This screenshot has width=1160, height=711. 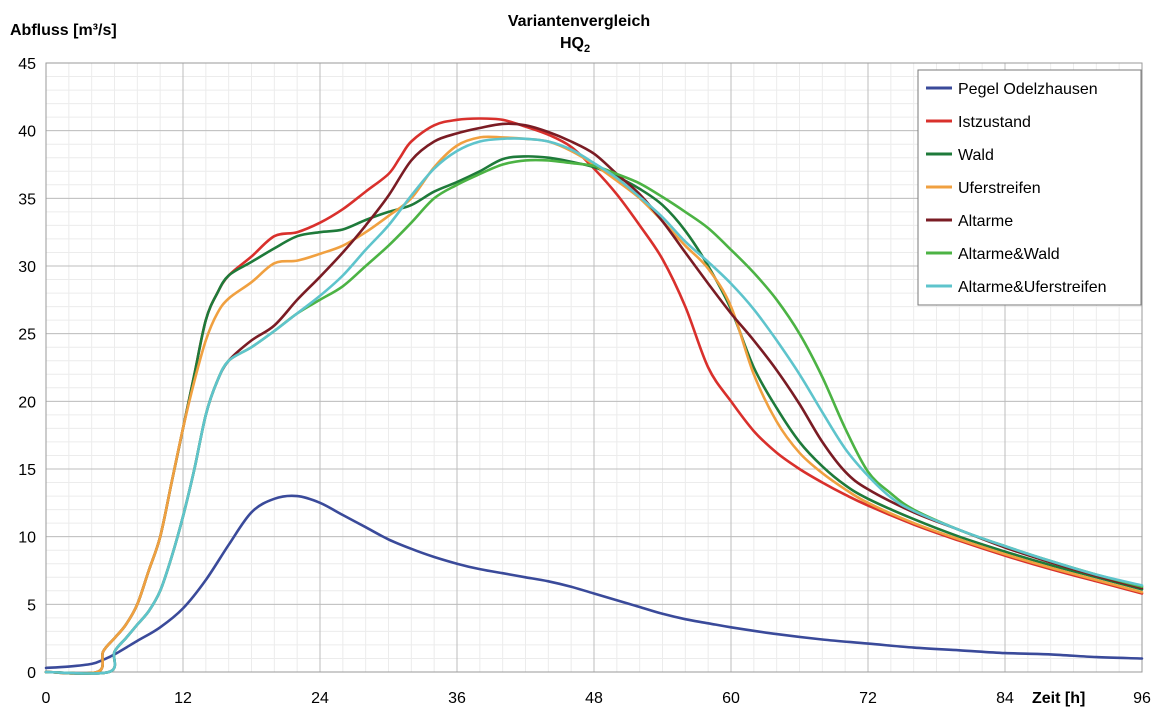 What do you see at coordinates (587, 49) in the screenshot?
I see `chart-subtitle-subscript: 2` at bounding box center [587, 49].